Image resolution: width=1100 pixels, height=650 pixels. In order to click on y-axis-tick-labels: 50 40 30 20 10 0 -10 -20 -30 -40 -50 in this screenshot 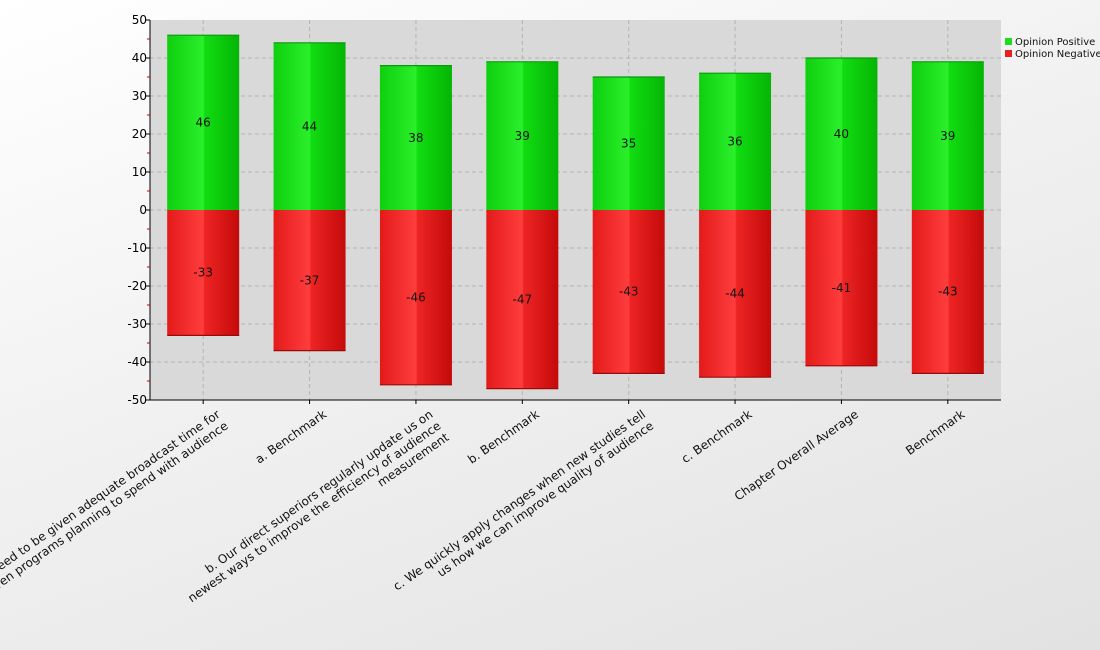, I will do `click(137, 210)`.